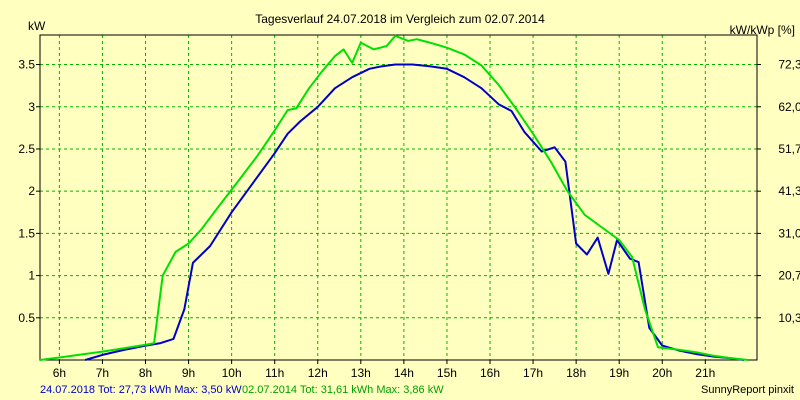 The height and width of the screenshot is (400, 800). I want to click on x-tick-label: 17h, so click(533, 373).